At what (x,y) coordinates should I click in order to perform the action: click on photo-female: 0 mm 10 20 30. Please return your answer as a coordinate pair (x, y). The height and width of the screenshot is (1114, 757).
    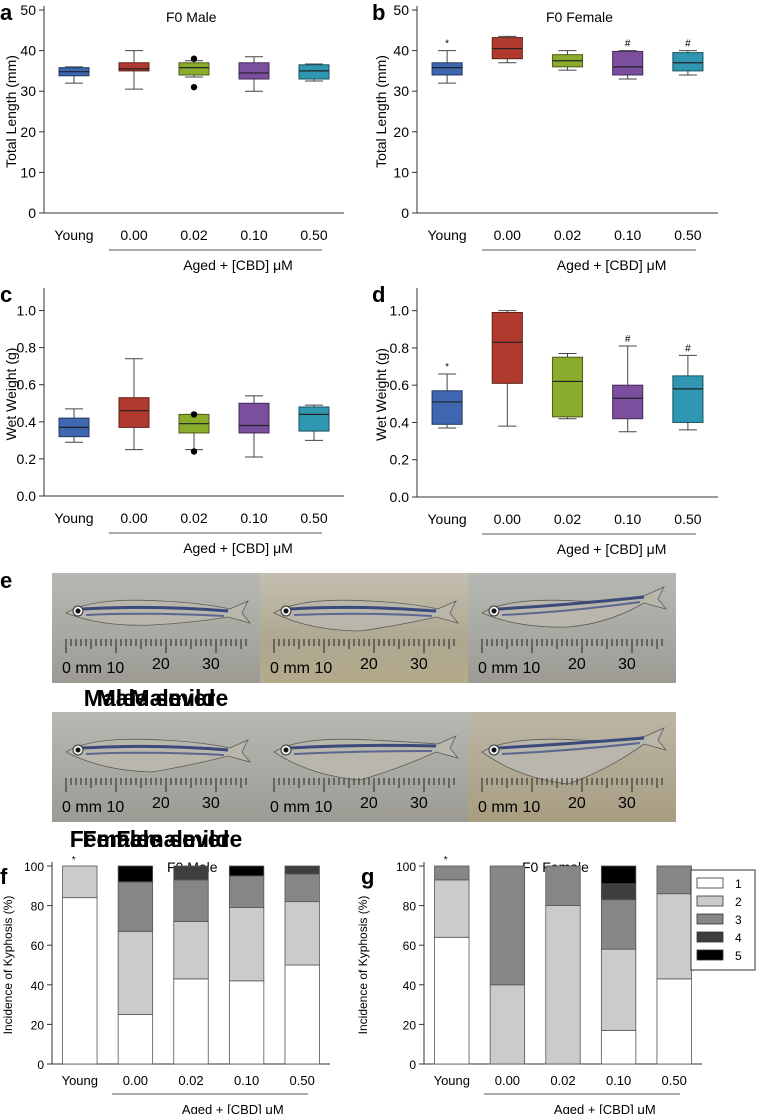
    Looking at the image, I should click on (156, 767).